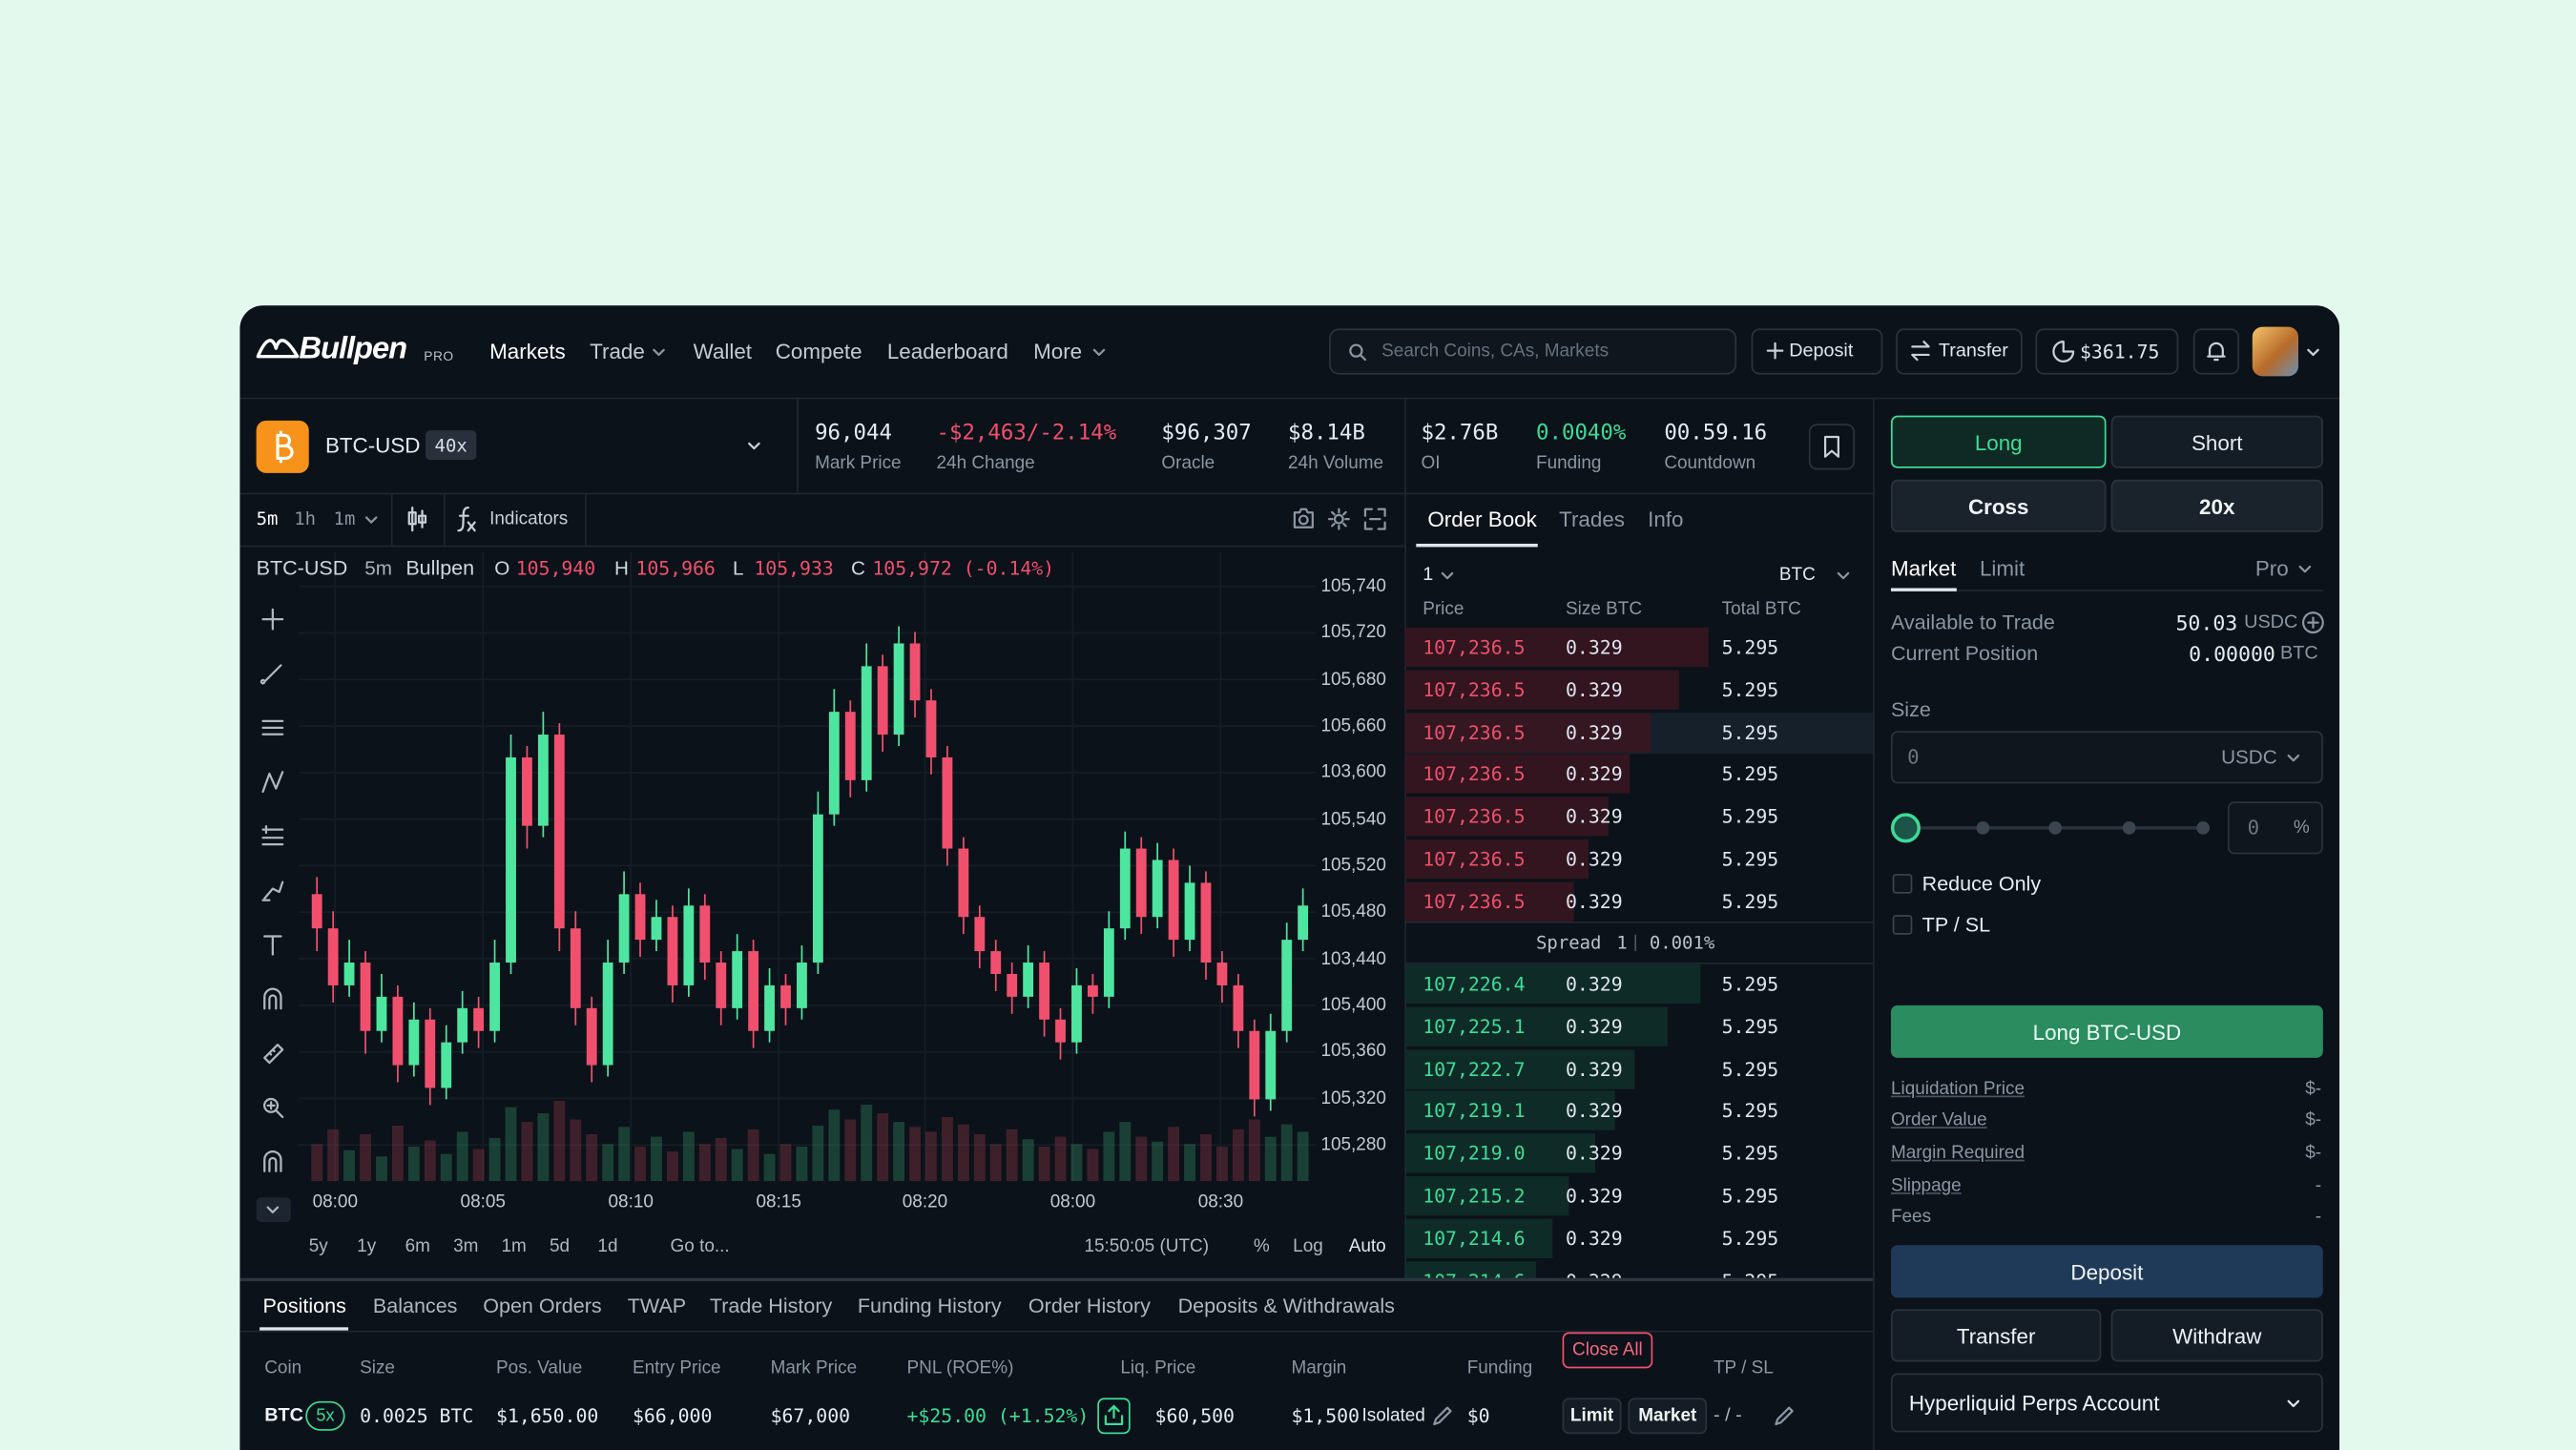 The image size is (2576, 1450). Describe the element at coordinates (2107, 352) in the screenshot. I see `balance-button` at that location.